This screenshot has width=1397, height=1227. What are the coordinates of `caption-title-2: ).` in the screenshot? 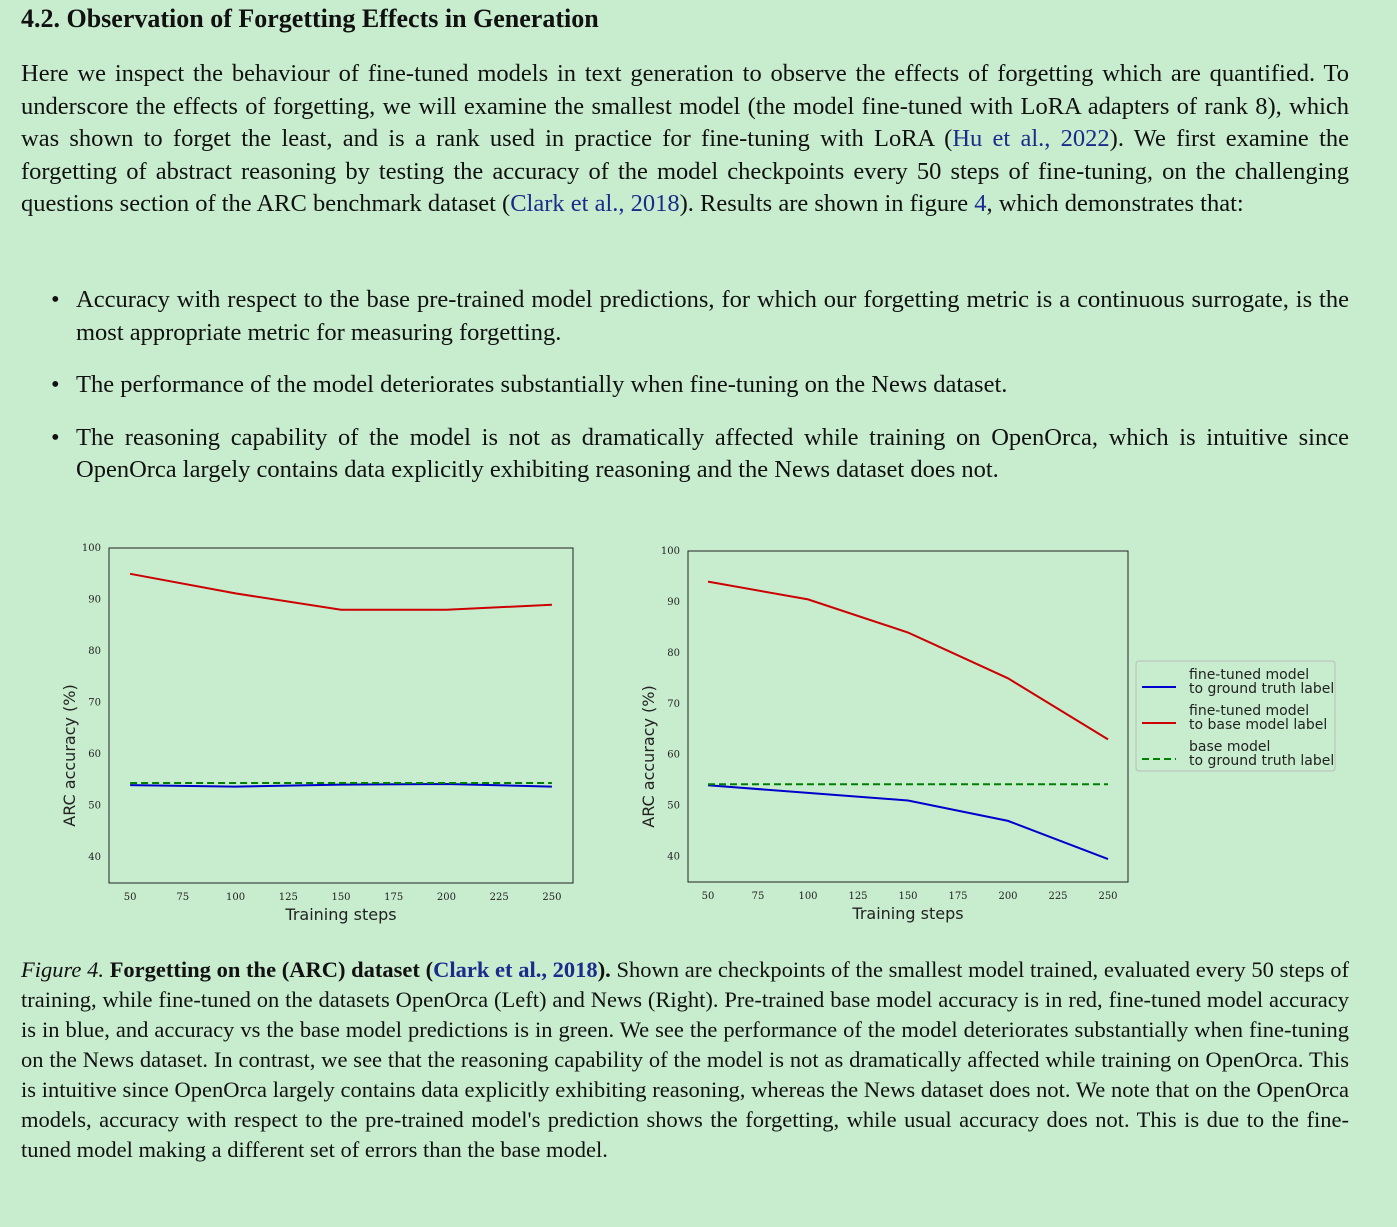 It's located at (604, 969).